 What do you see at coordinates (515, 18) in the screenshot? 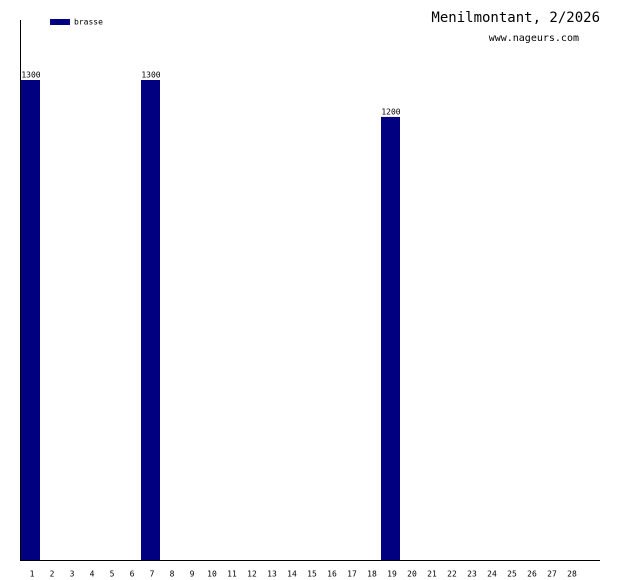
I see `chart-title: Menilmontant, 2/2026` at bounding box center [515, 18].